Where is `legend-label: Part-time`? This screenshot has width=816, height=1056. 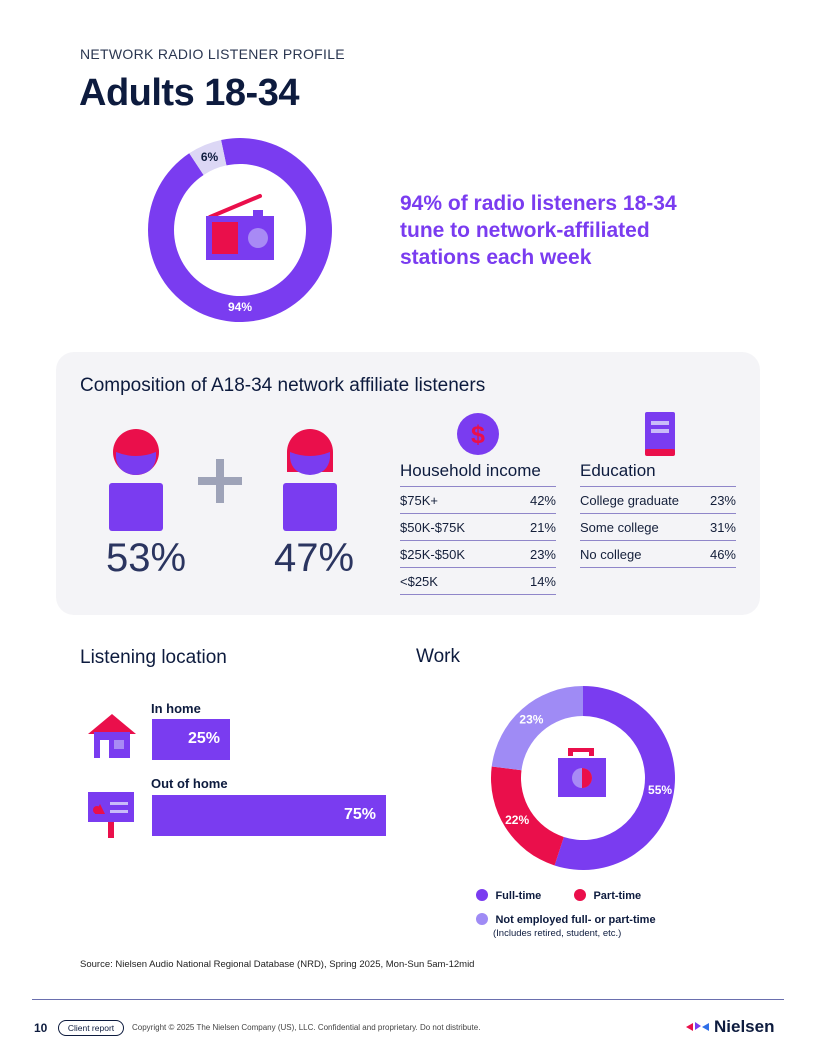
legend-label: Part-time is located at coordinates (617, 896).